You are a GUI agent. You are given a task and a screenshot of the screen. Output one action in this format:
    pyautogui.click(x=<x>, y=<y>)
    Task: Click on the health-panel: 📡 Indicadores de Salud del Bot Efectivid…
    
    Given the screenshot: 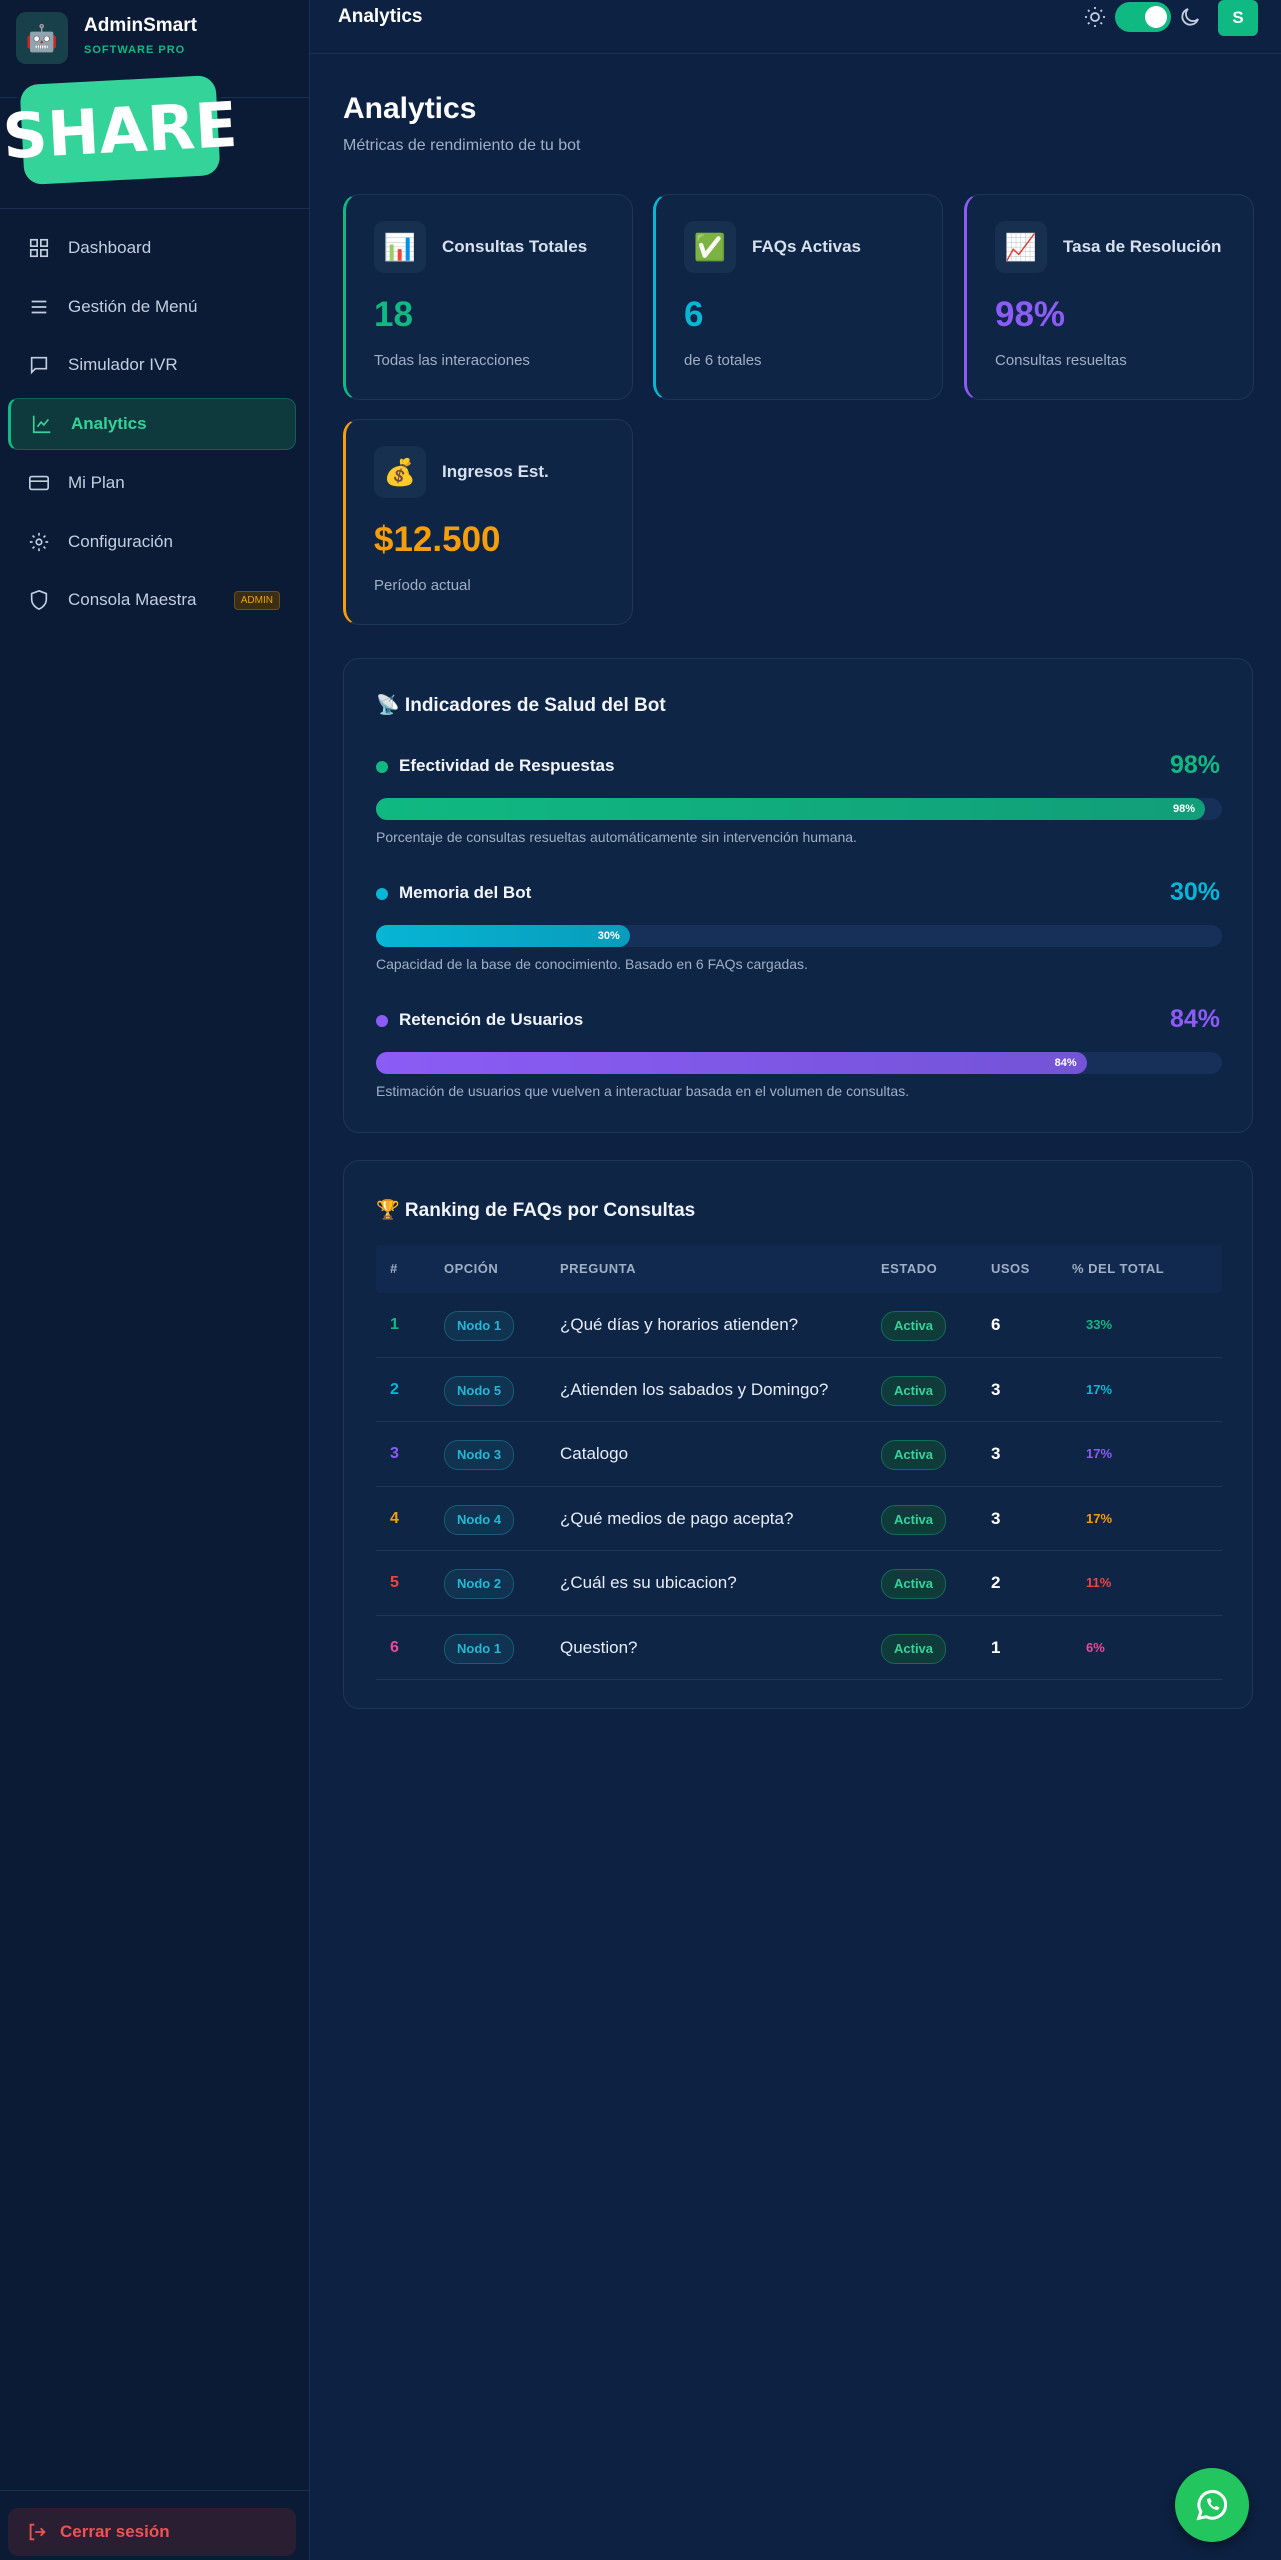 What is the action you would take?
    pyautogui.click(x=798, y=895)
    